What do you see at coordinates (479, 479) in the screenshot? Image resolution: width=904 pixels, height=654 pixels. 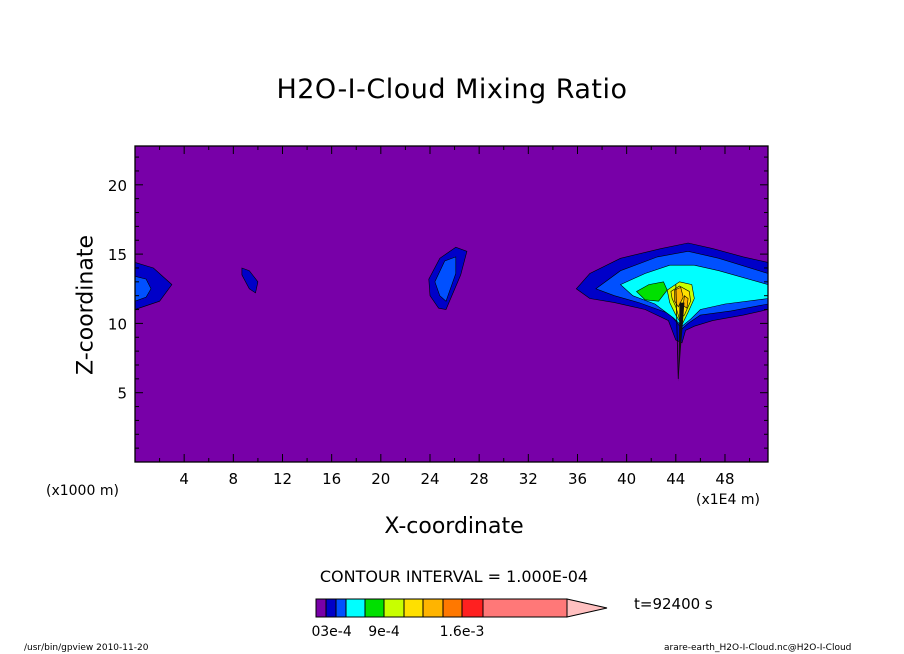 I see `x-tick-label: 28` at bounding box center [479, 479].